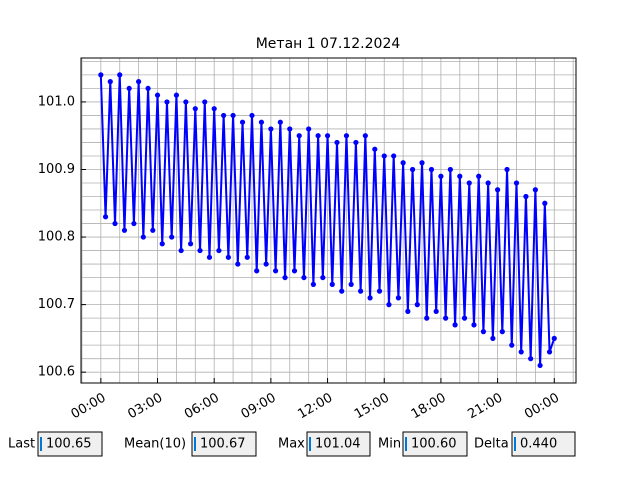 Image resolution: width=640 pixels, height=480 pixels. Describe the element at coordinates (21, 444) in the screenshot. I see `field-label: Last` at that location.